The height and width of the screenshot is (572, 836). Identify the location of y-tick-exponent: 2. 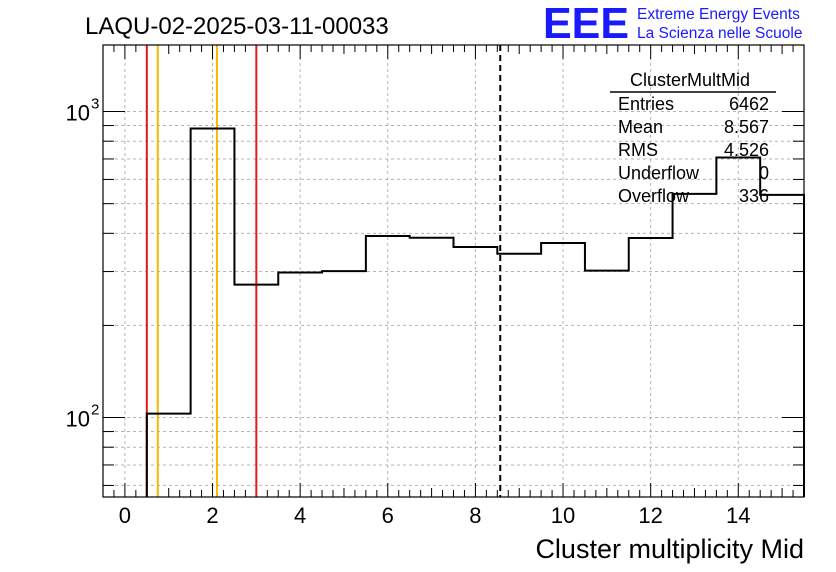
(95, 410).